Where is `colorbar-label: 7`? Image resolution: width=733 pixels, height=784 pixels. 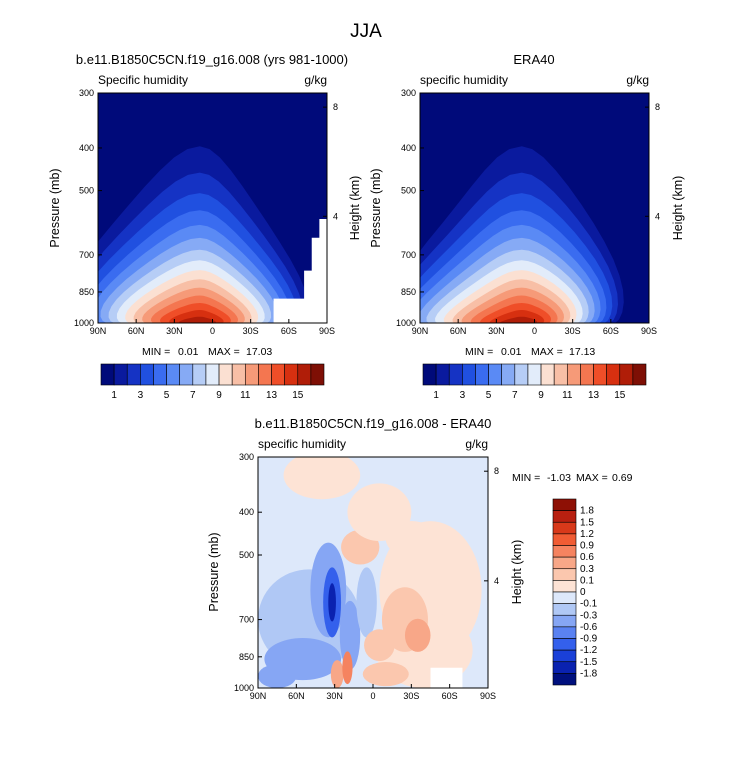 colorbar-label: 7 is located at coordinates (193, 395).